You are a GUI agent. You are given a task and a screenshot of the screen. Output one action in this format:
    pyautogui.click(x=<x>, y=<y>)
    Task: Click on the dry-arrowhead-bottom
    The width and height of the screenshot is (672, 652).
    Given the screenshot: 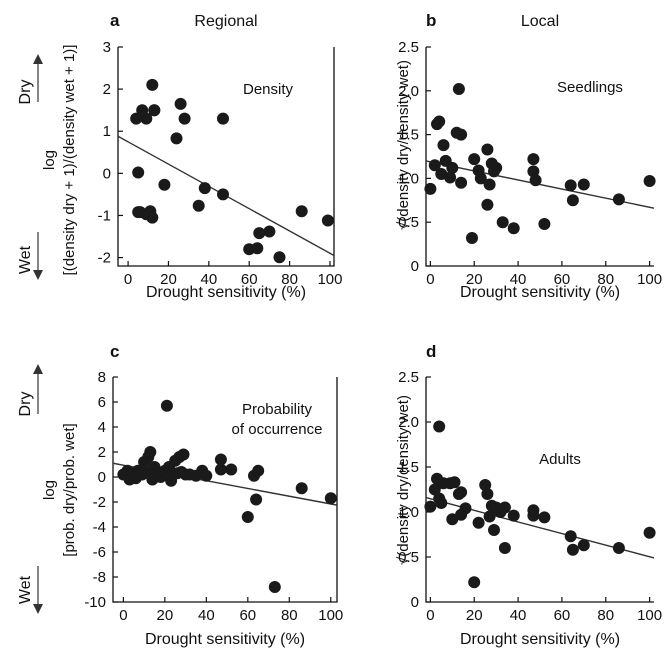 What is the action you would take?
    pyautogui.click(x=38, y=369)
    